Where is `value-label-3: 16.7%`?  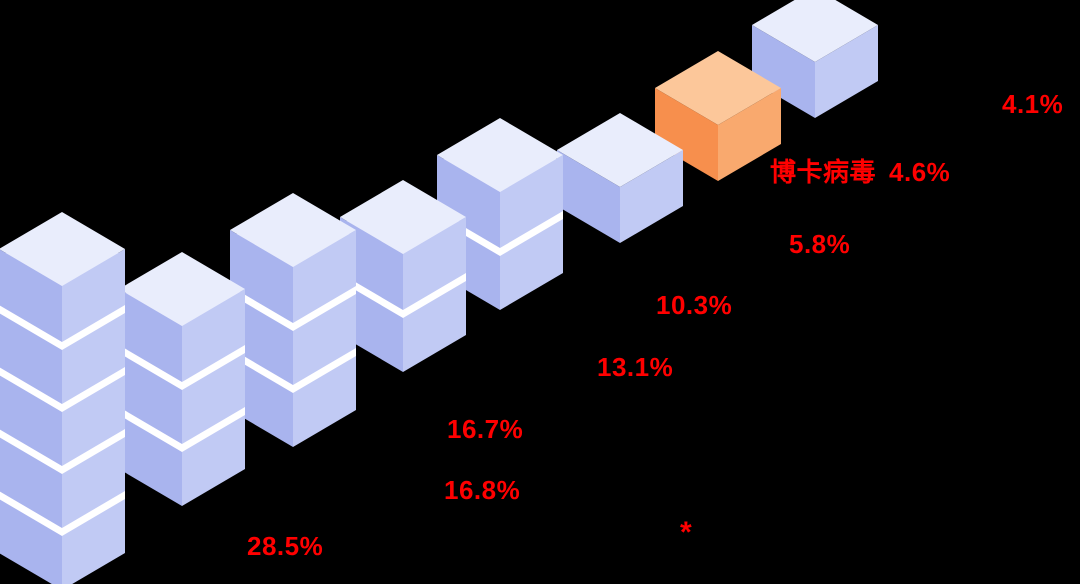
value-label-3: 16.7% is located at coordinates (485, 429).